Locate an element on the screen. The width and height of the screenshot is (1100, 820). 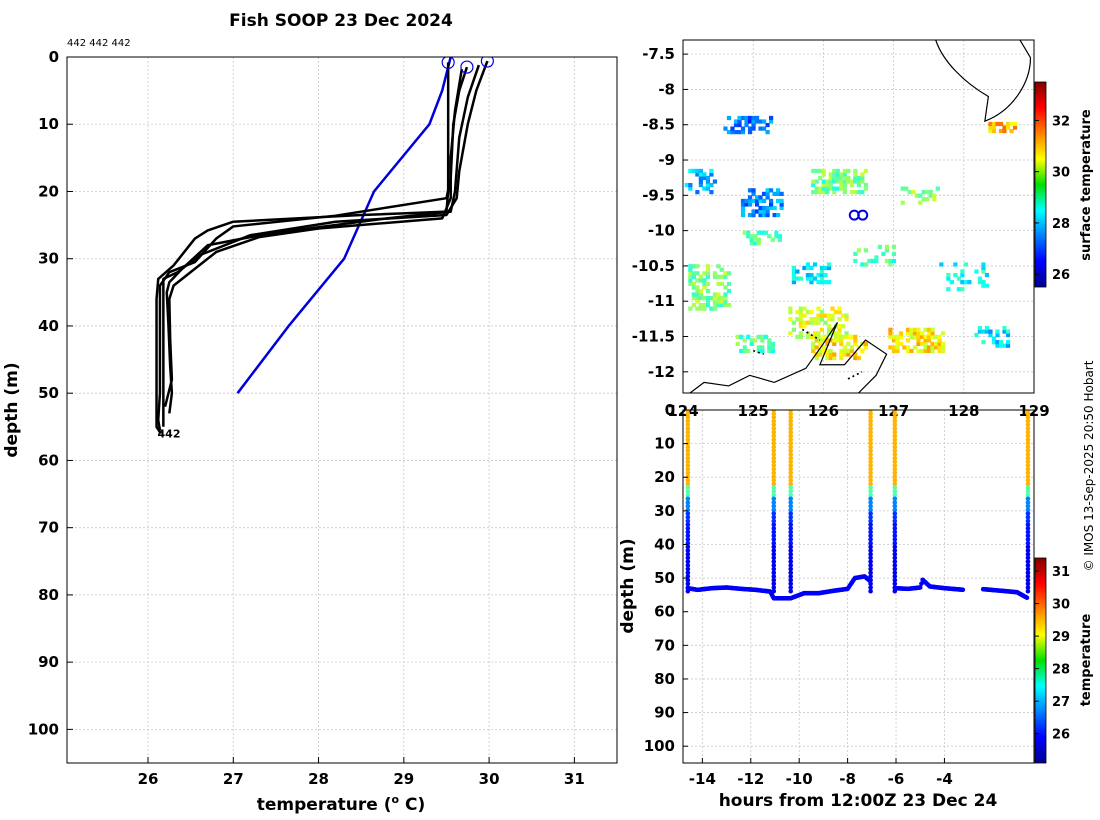
coastline is located at coordinates (983, 81).